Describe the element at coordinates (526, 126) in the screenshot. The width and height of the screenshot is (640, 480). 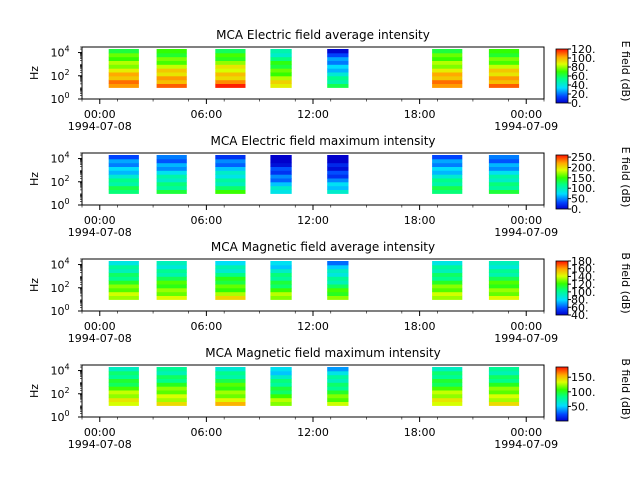
I see `x-tick-date-label: 1994-07-09` at that location.